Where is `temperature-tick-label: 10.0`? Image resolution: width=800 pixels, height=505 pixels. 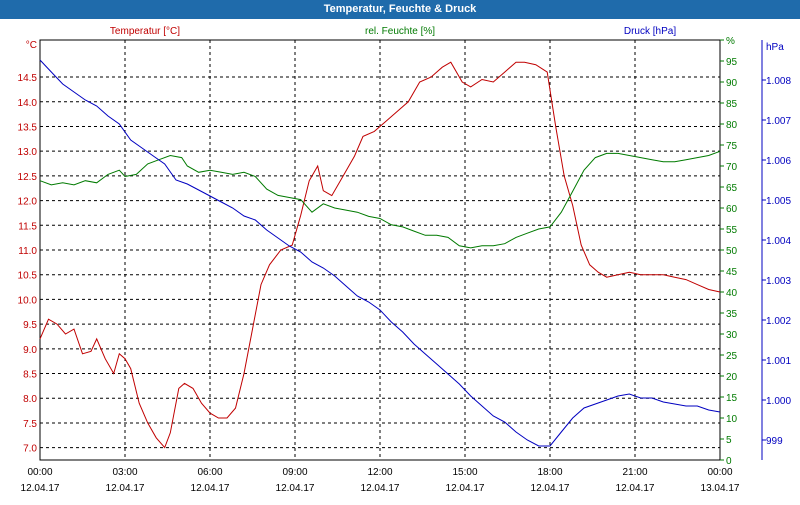 temperature-tick-label: 10.0 is located at coordinates (28, 300).